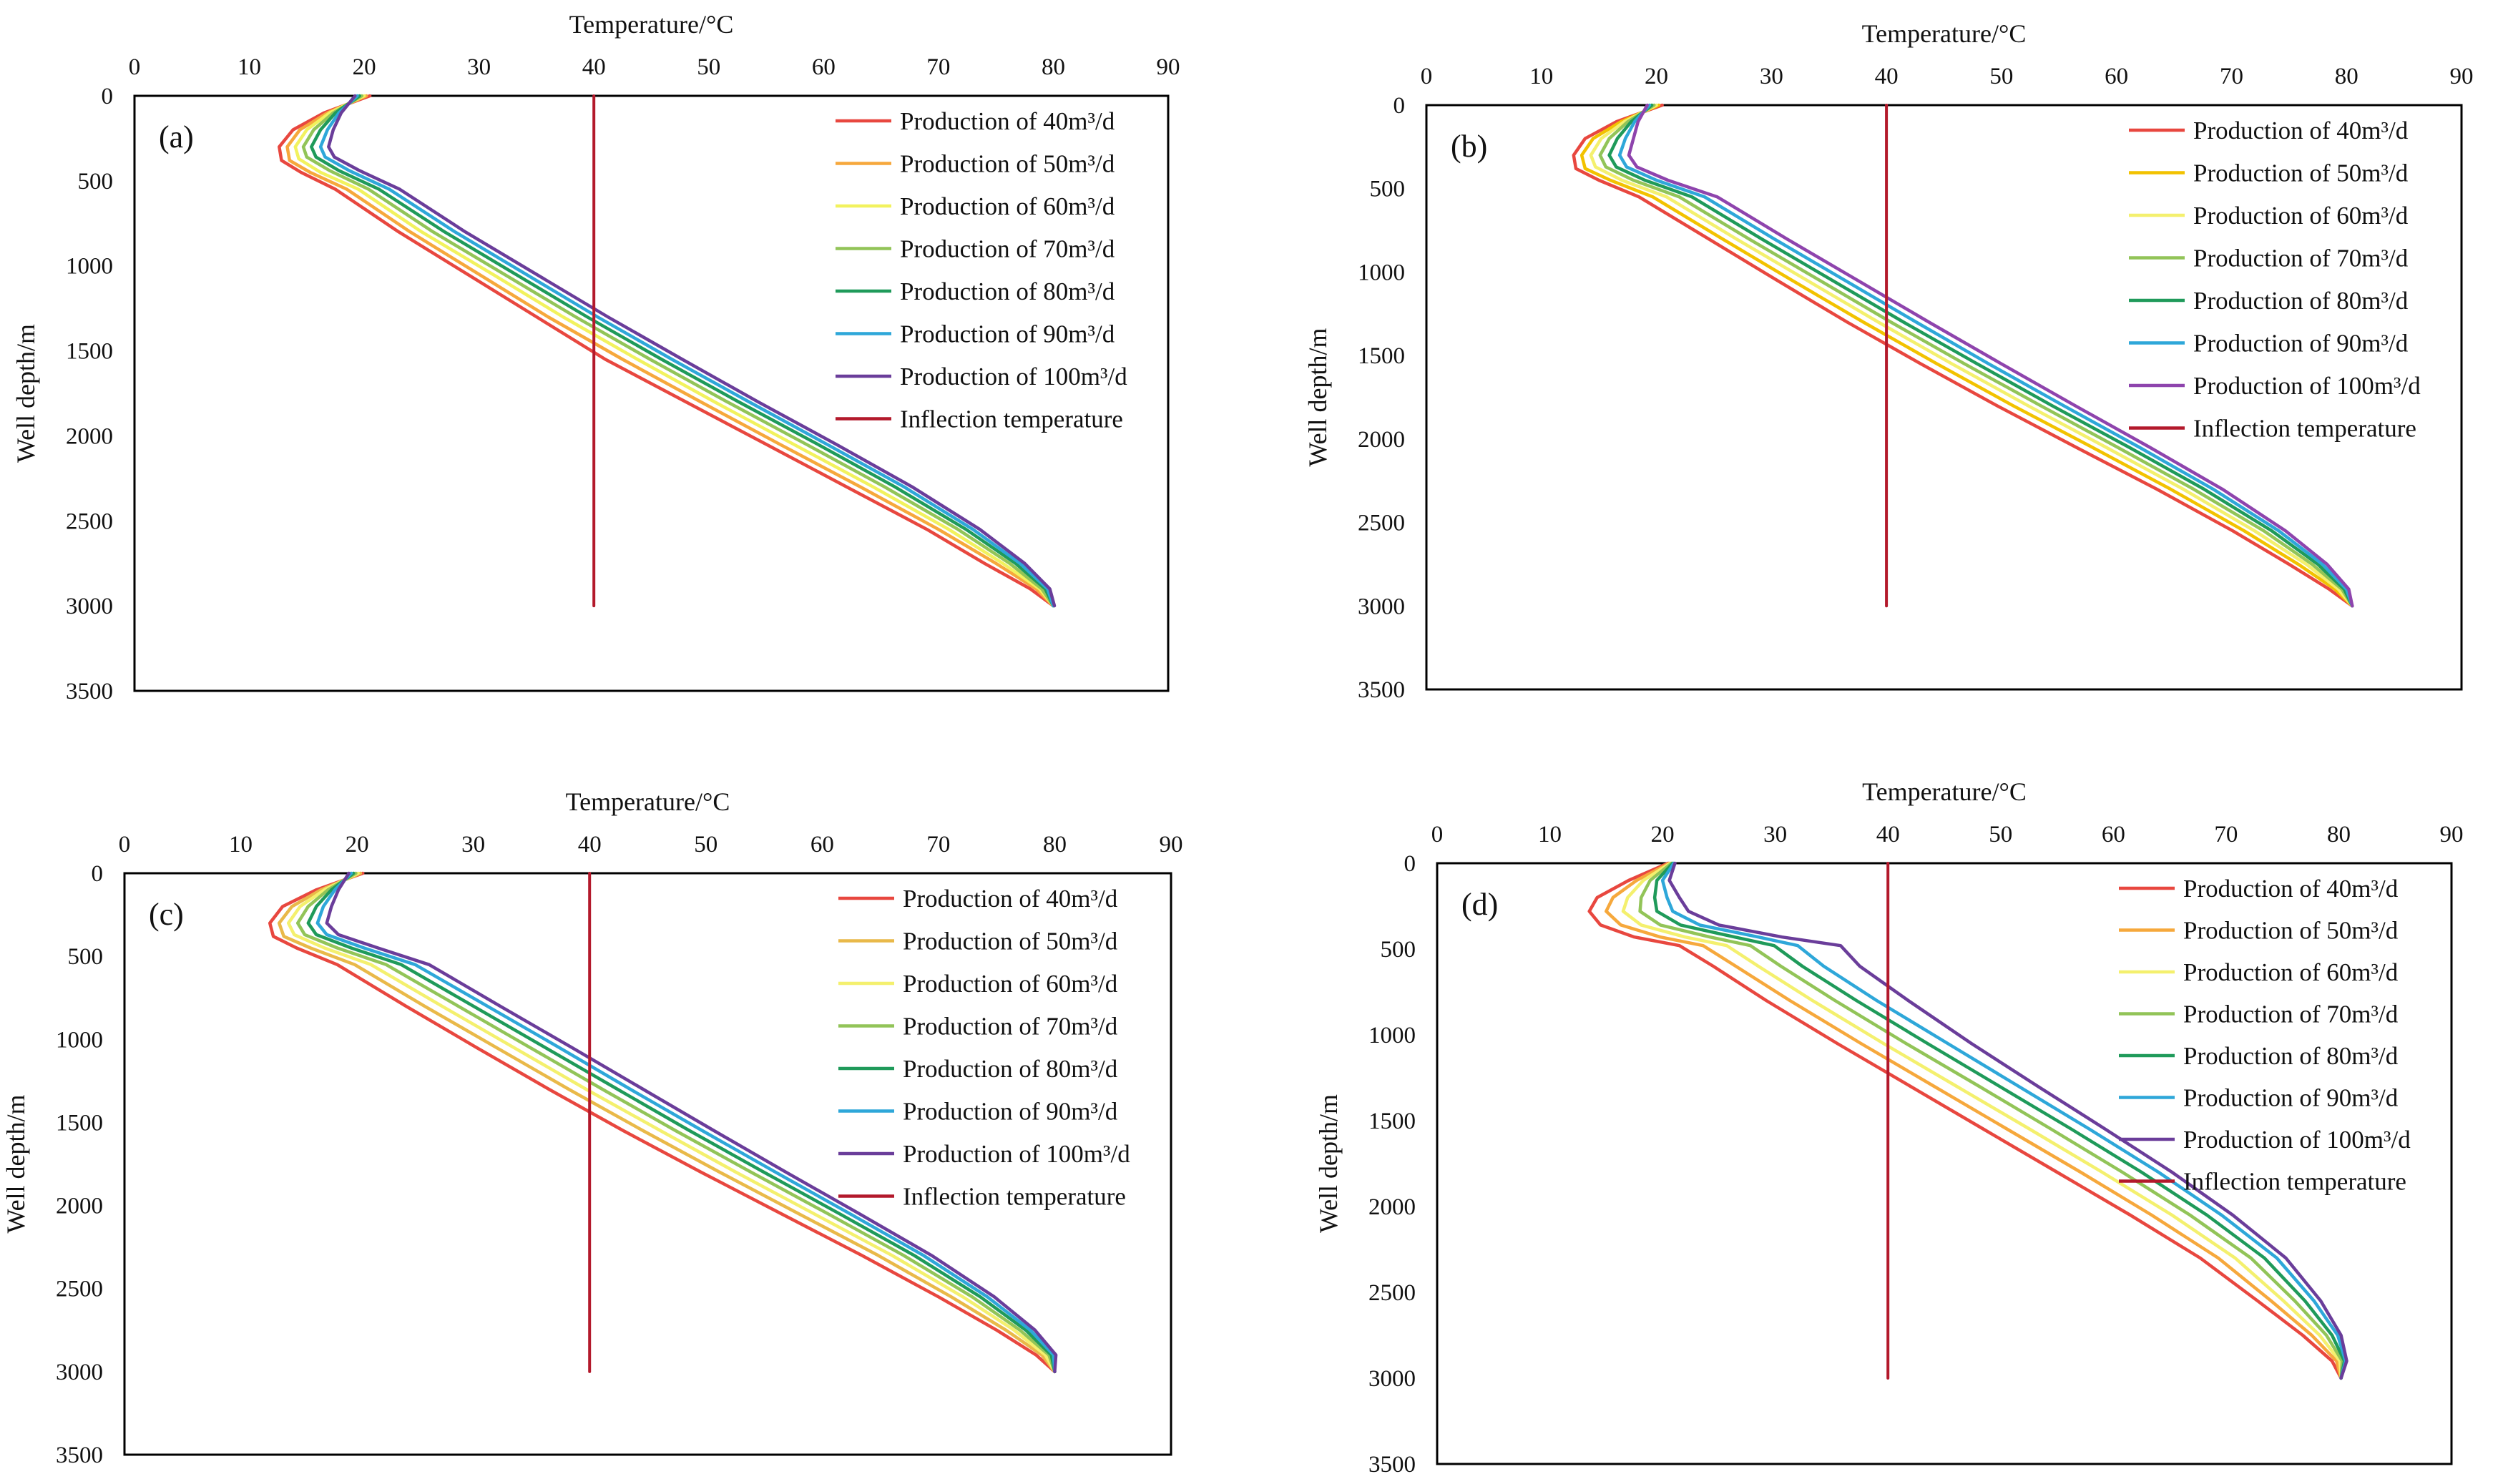  I want to click on panel-label: (d), so click(1479, 904).